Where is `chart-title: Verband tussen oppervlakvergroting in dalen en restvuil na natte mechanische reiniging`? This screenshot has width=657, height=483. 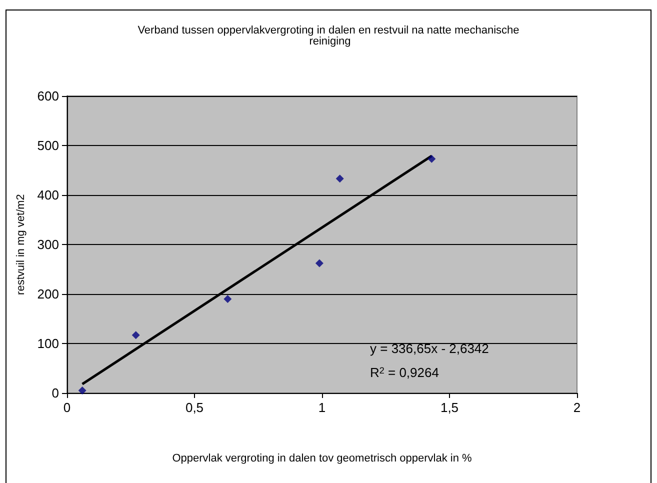 chart-title: Verband tussen oppervlakvergroting in dalen en restvuil na natte mechanische reiniging is located at coordinates (330, 36).